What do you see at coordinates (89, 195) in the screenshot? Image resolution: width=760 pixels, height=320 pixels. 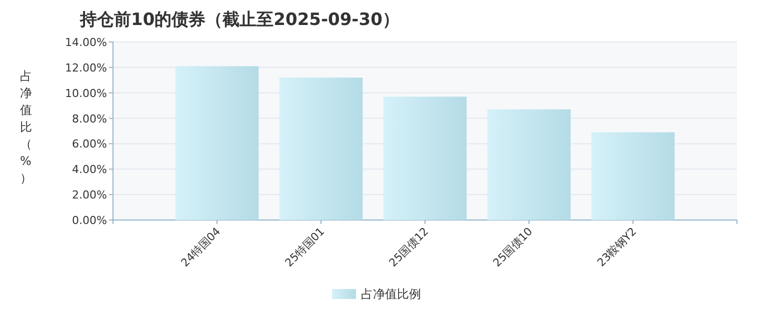 I see `y-tick-label: 2.00%` at bounding box center [89, 195].